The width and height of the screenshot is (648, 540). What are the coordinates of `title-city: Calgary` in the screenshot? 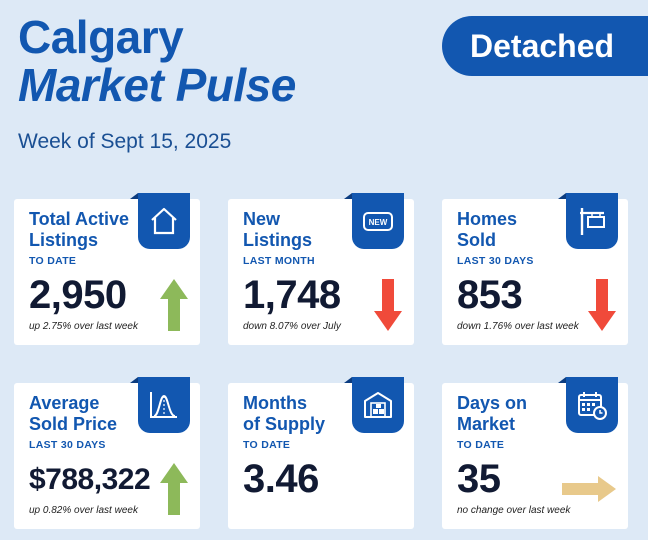 It's located at (101, 37).